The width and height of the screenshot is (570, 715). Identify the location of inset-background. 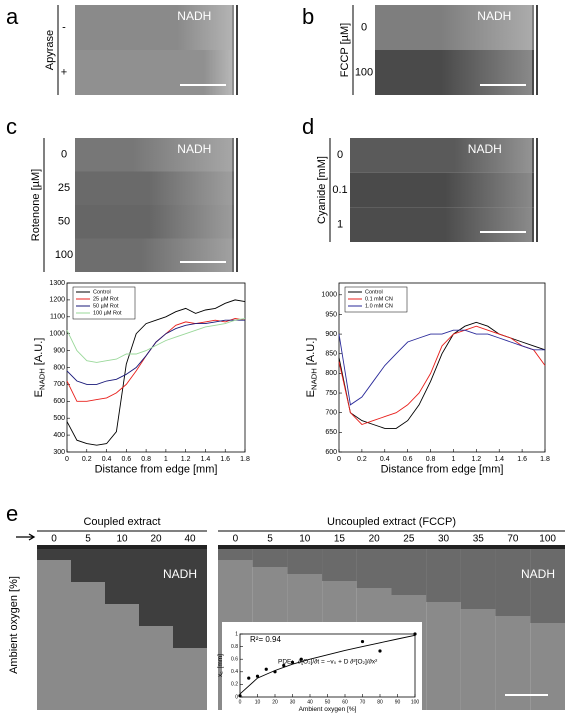
(322, 667).